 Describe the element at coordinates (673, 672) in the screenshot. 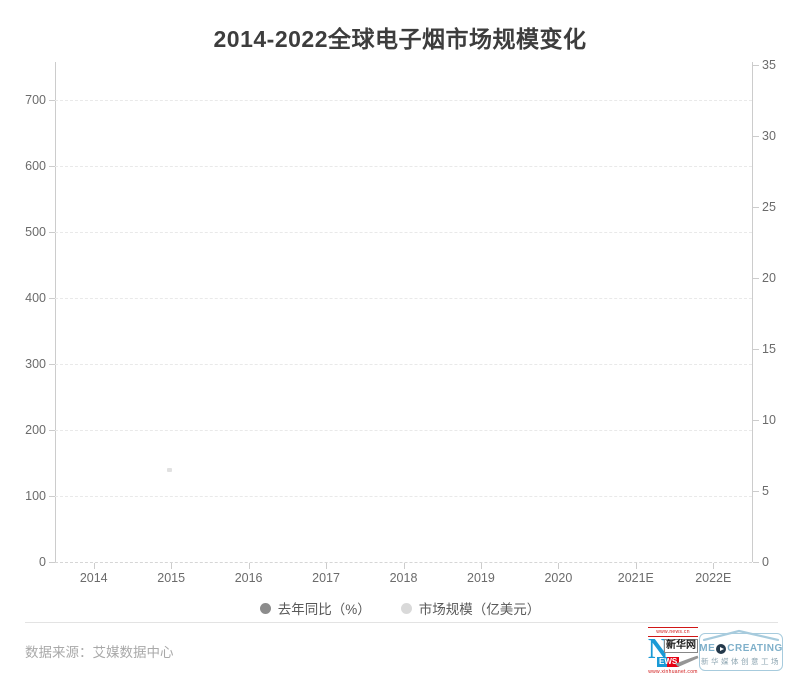

I see `xinhuanet-url-bottom: www.xinhuanet.com` at that location.